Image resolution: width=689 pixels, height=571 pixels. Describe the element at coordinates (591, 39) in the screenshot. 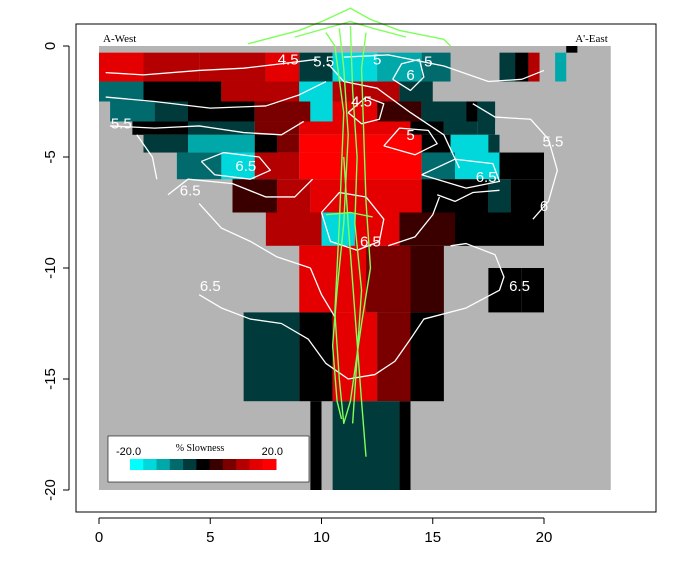

I see `corner-label-east: A'-East` at that location.